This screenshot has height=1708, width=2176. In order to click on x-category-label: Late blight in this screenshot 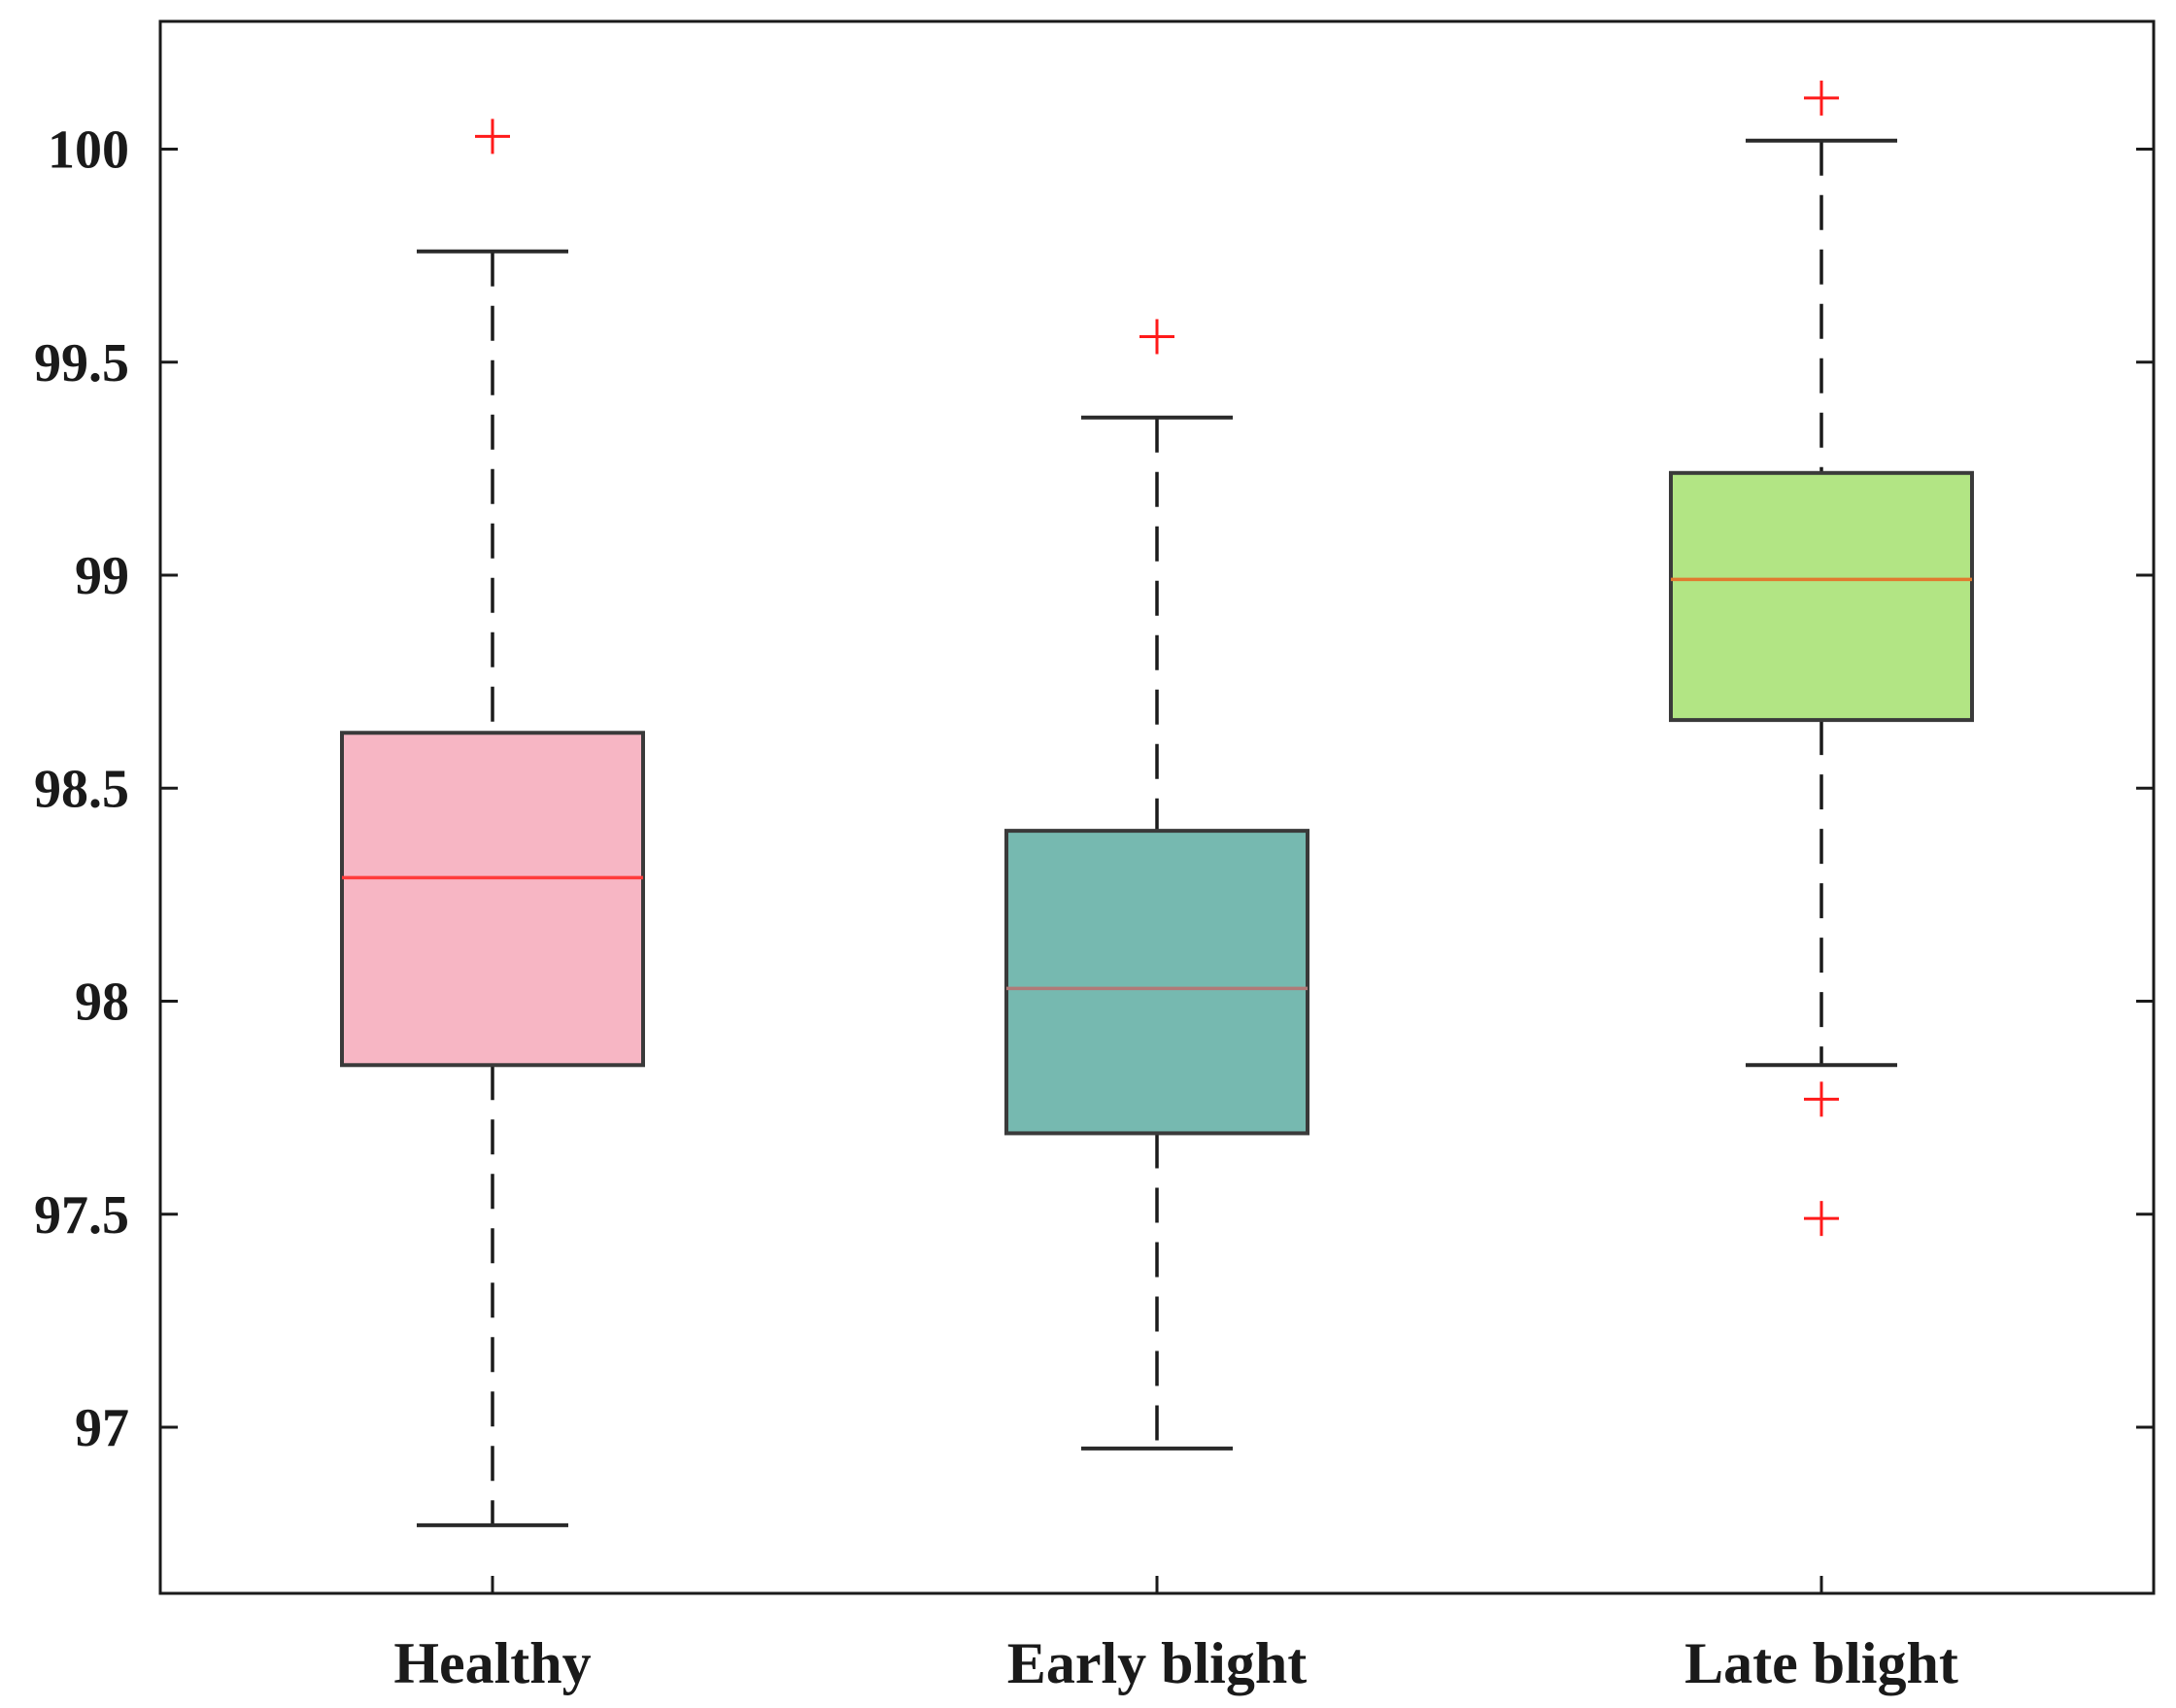, I will do `click(1821, 1663)`.